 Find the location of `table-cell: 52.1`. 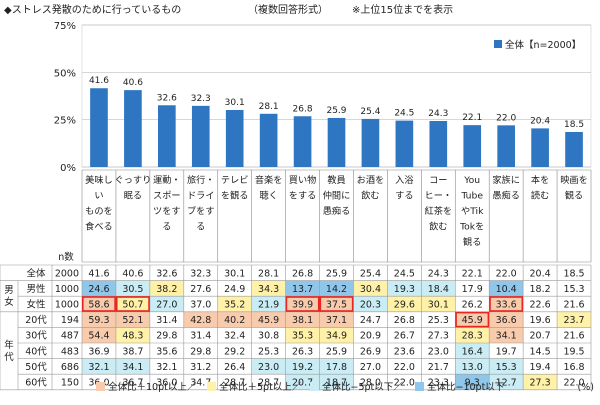

table-cell: 52.1 is located at coordinates (132, 320).